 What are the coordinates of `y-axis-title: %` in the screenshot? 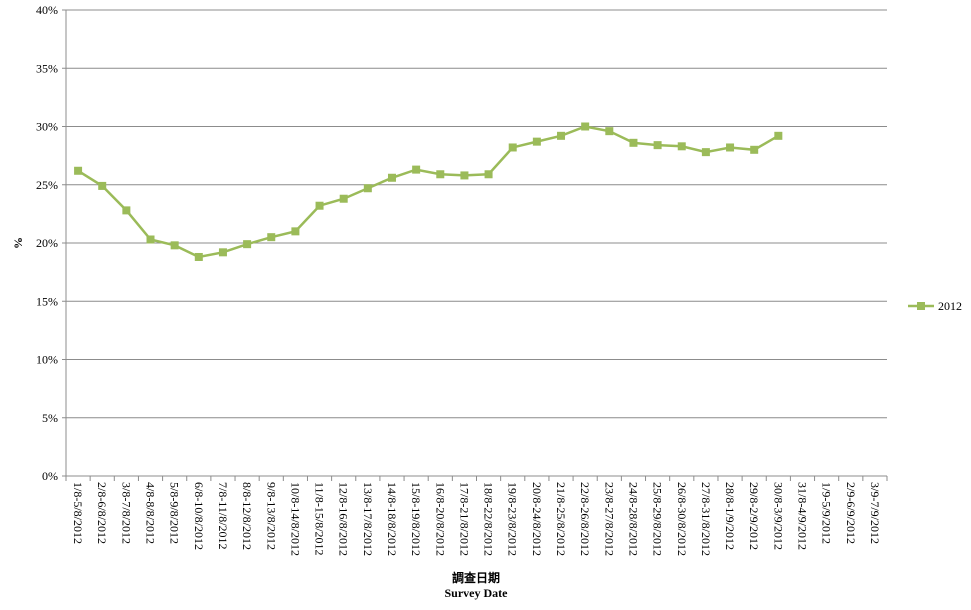 It's located at (18, 243).